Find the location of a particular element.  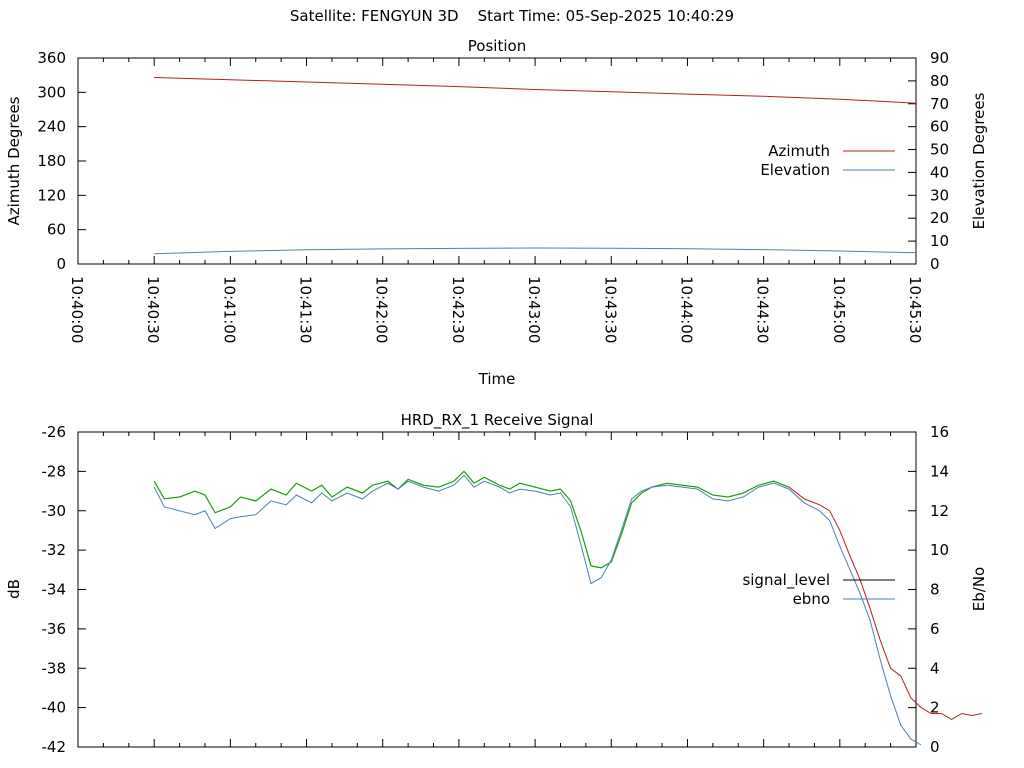

position-x-tick-label: 10:45:00 is located at coordinates (839, 309).